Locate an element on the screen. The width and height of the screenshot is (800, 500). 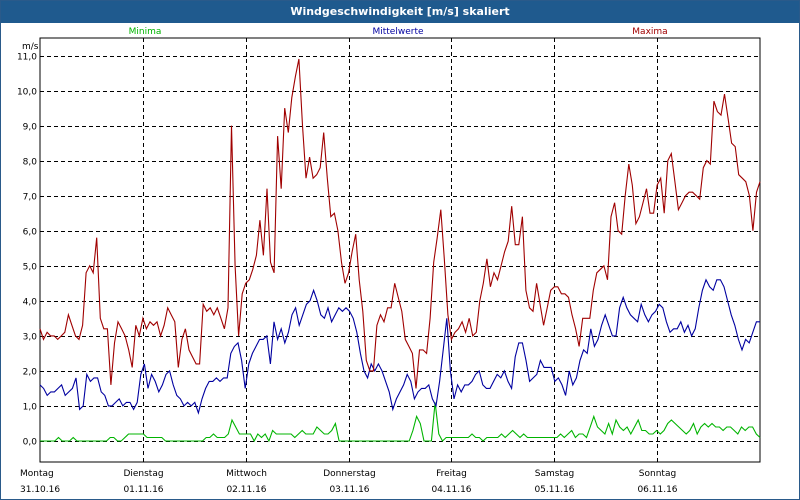
y-tick-label: 11,0 is located at coordinates (27, 58).